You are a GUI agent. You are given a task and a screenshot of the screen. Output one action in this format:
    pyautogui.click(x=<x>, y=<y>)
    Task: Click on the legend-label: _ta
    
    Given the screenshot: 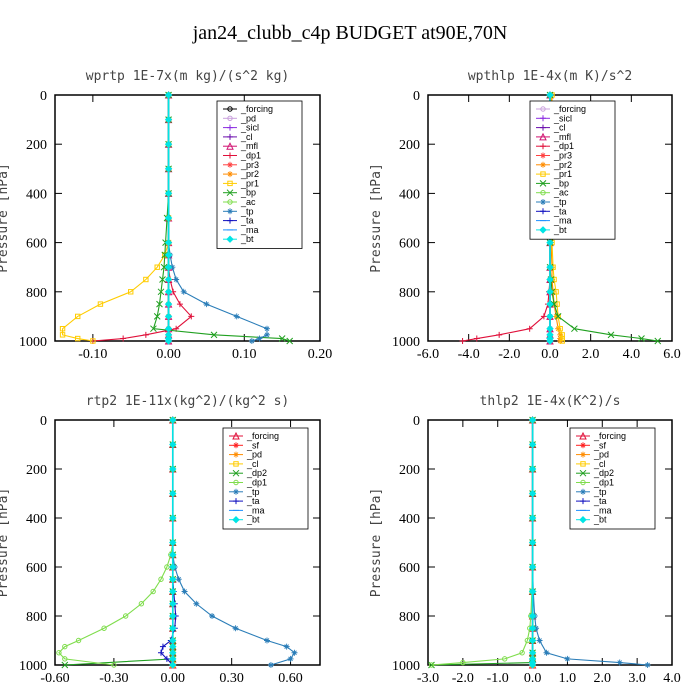 What is the action you would take?
    pyautogui.click(x=253, y=501)
    